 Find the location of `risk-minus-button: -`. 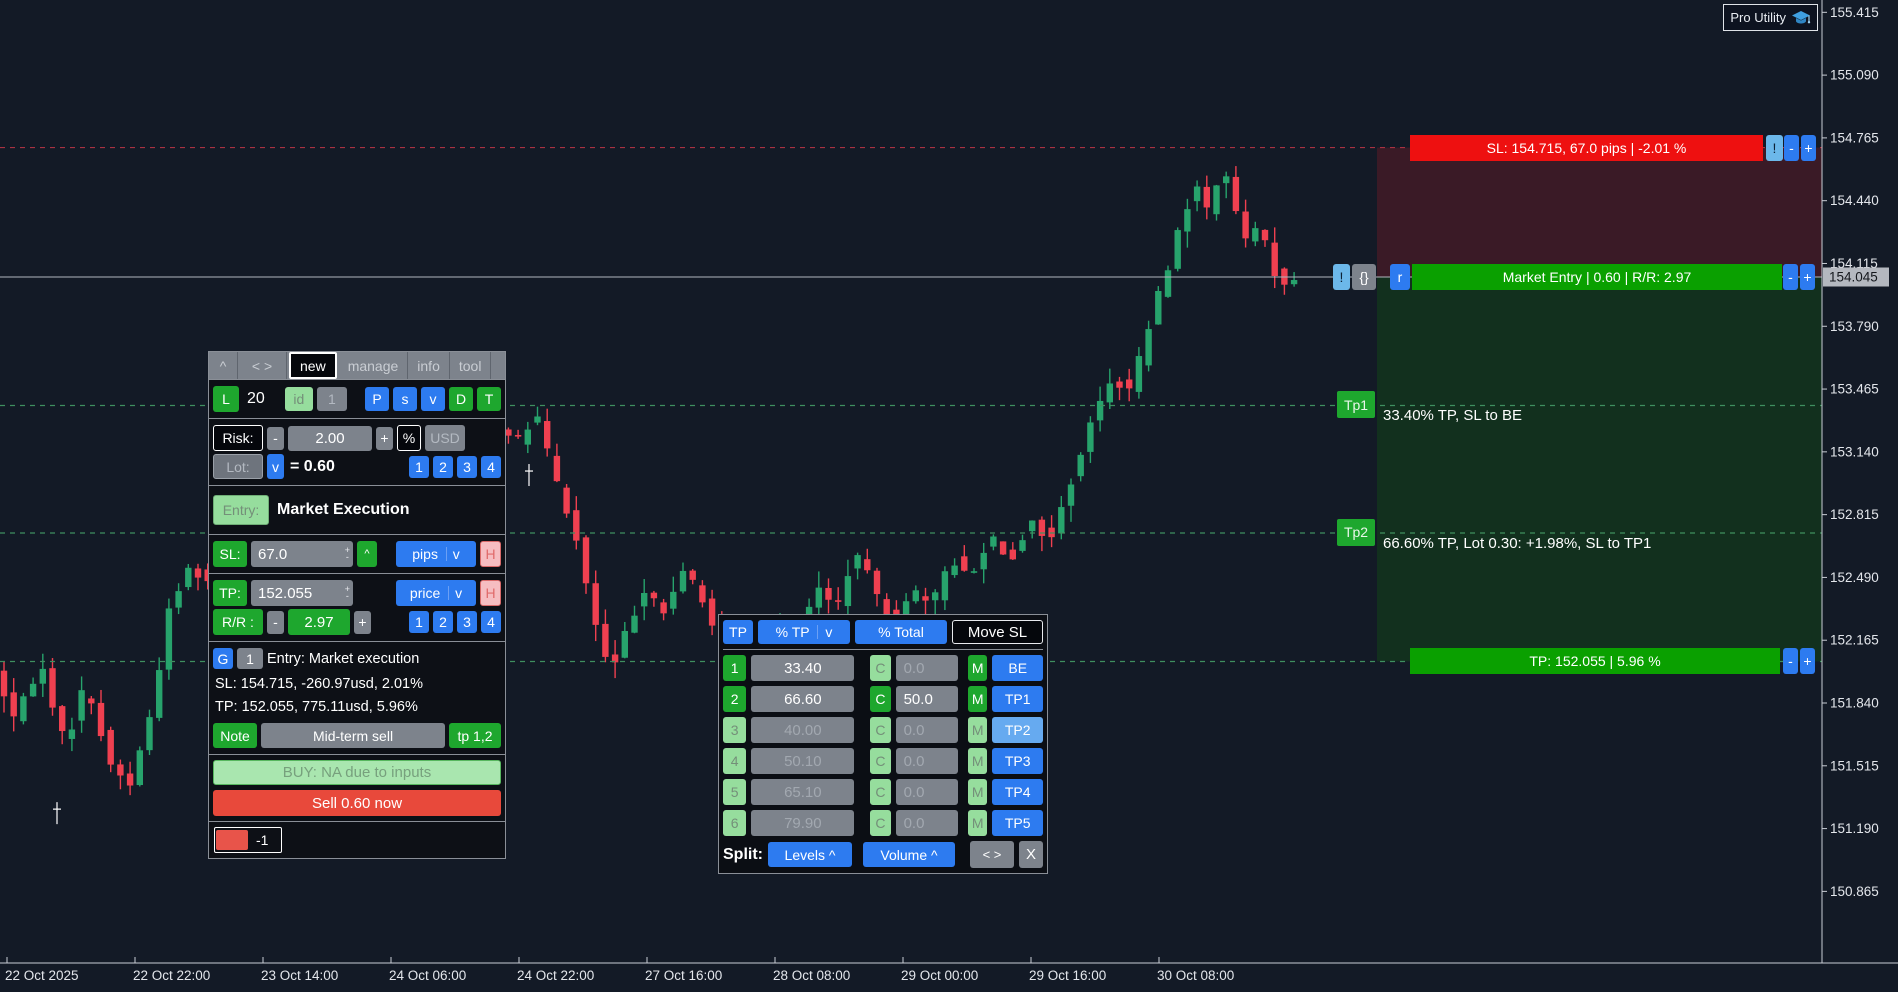

risk-minus-button: - is located at coordinates (275, 438).